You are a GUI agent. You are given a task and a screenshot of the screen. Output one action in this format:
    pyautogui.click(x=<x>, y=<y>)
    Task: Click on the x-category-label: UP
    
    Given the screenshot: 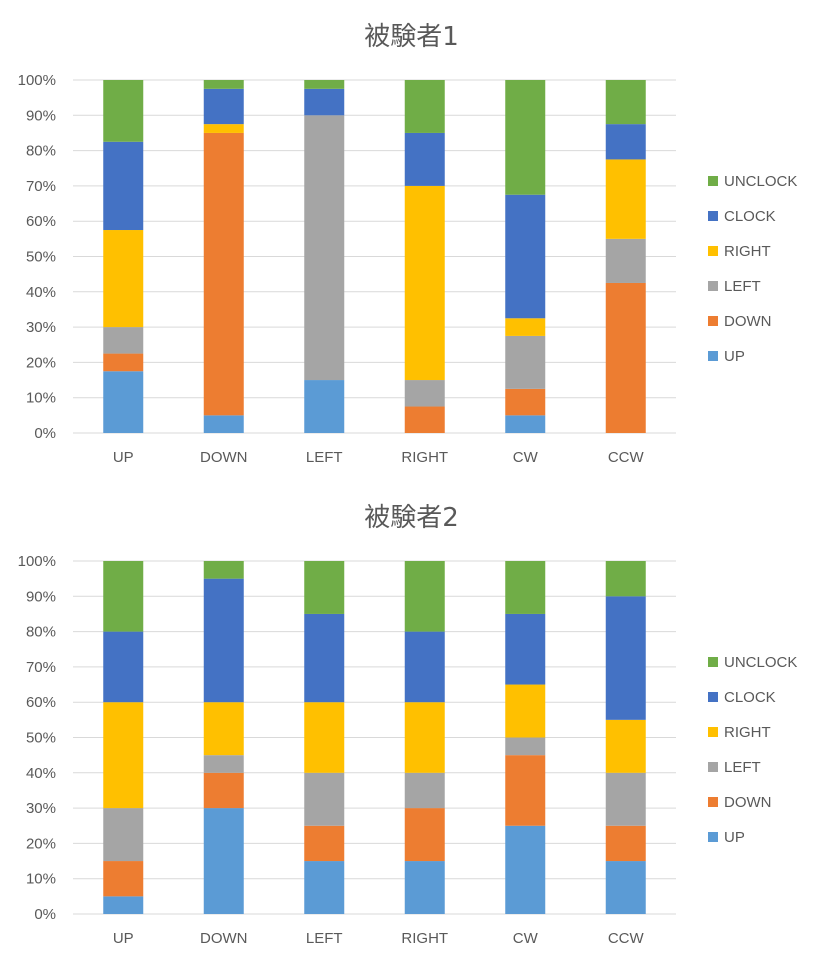 What is the action you would take?
    pyautogui.click(x=123, y=938)
    